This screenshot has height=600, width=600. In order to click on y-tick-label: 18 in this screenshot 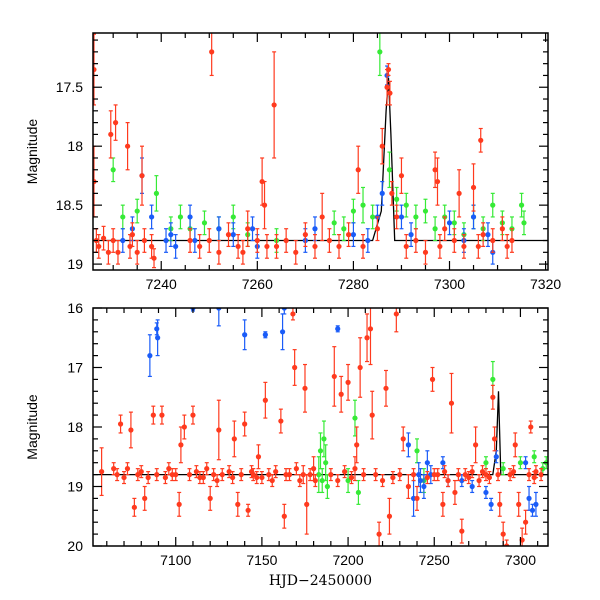, I will do `click(75, 427)`.